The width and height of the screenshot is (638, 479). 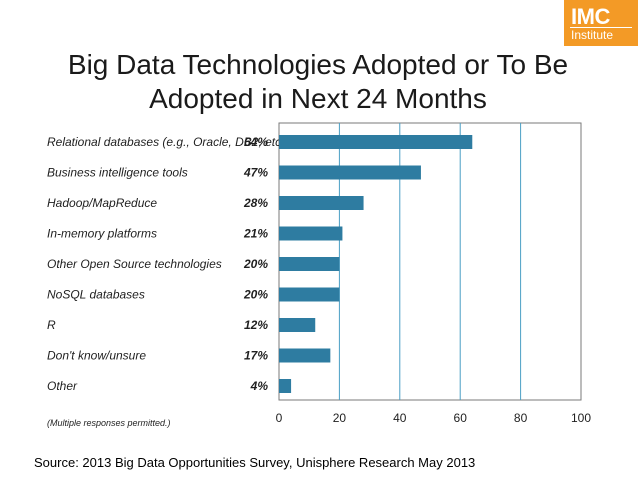 I want to click on logo-rule, so click(x=601, y=27).